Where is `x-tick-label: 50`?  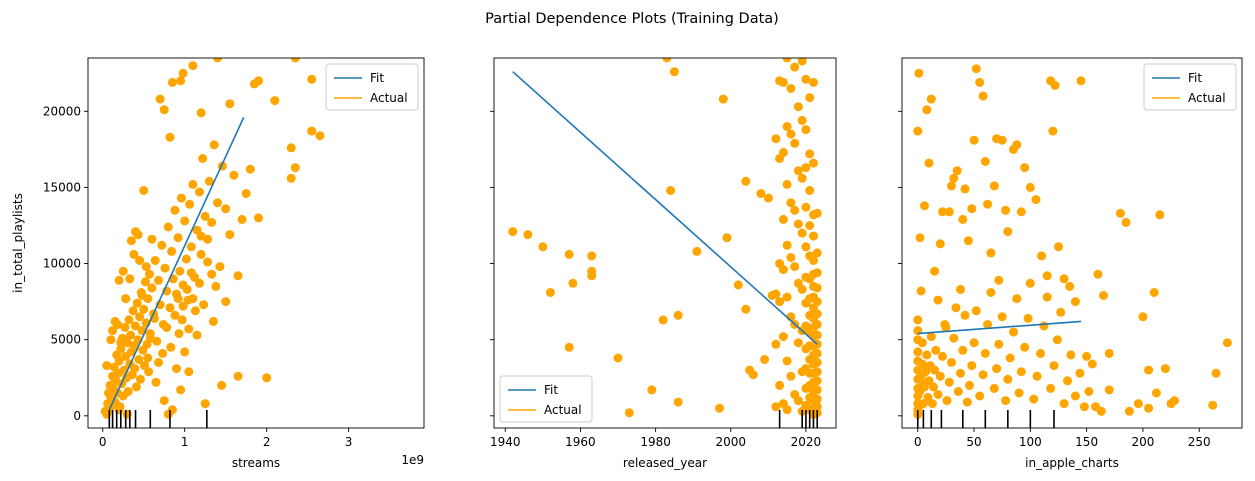 x-tick-label: 50 is located at coordinates (973, 442).